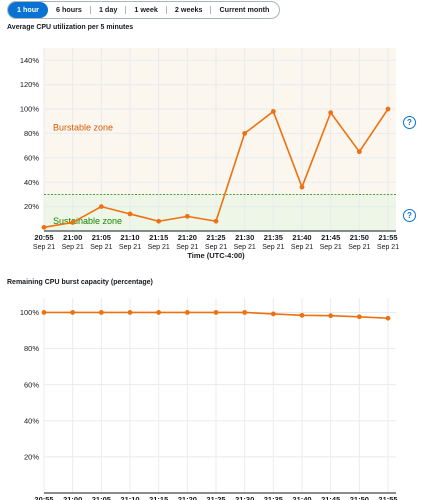 The width and height of the screenshot is (429, 500). Describe the element at coordinates (244, 9) in the screenshot. I see `range-current-month-button: Current month` at that location.